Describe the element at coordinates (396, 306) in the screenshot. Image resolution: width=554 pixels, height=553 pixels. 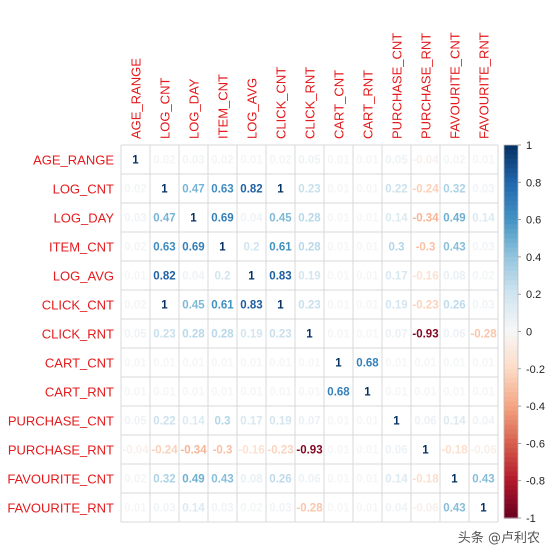
I see `corr-value-click_cnt-purchase_cnt: 0.19` at that location.